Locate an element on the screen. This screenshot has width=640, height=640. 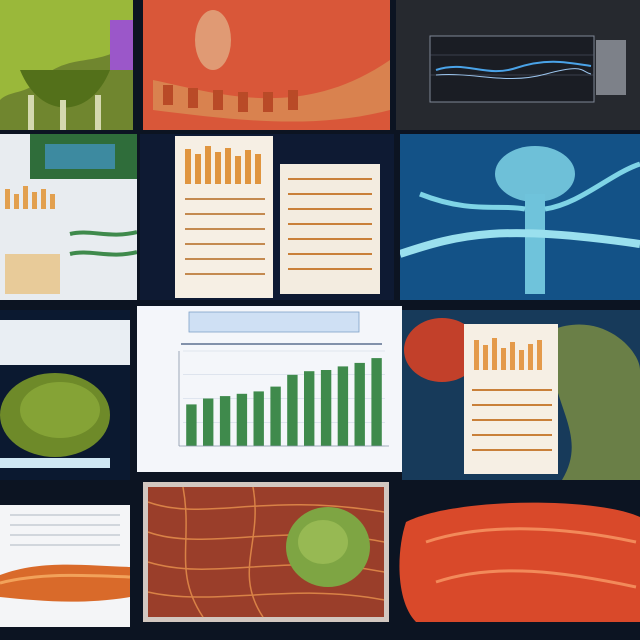
tile-printed-report-pages is located at coordinates (267, 217).